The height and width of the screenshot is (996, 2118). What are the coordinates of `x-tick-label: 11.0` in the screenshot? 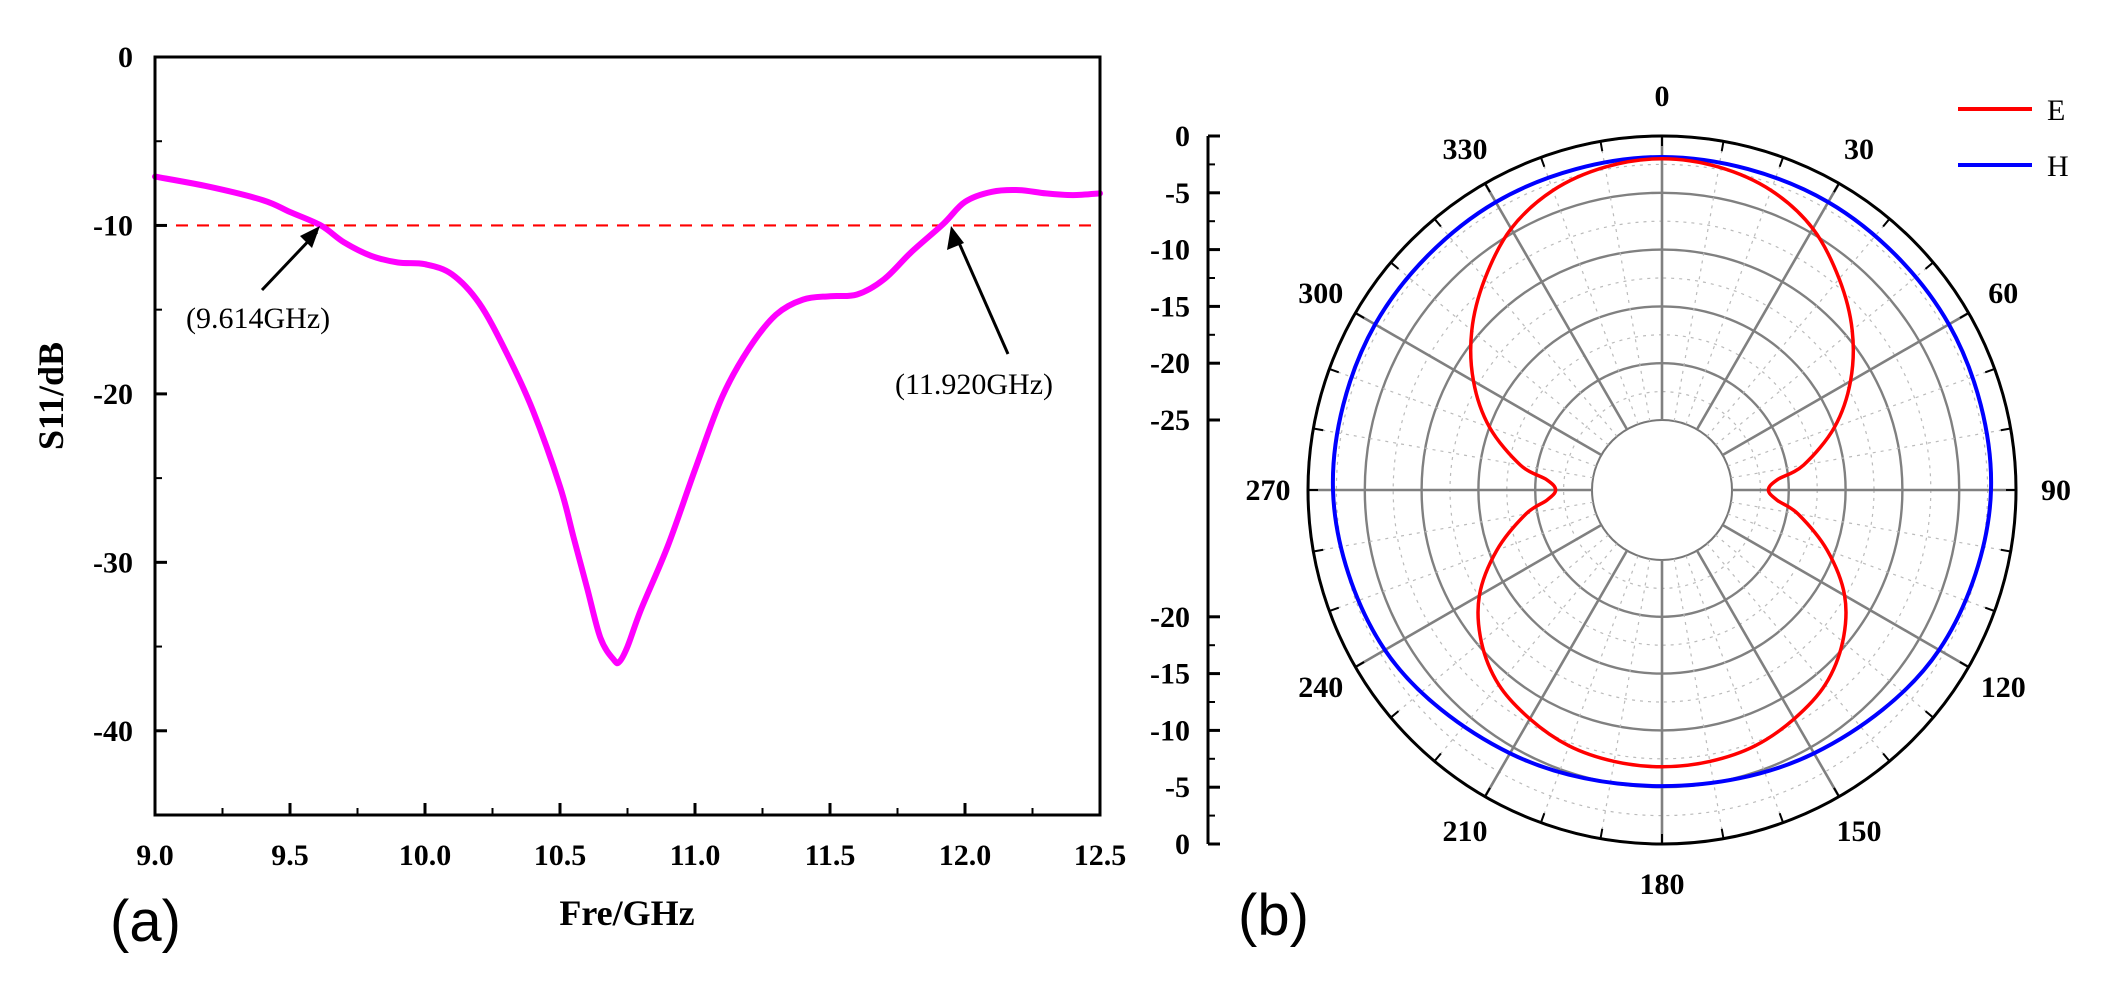 It's located at (695, 855).